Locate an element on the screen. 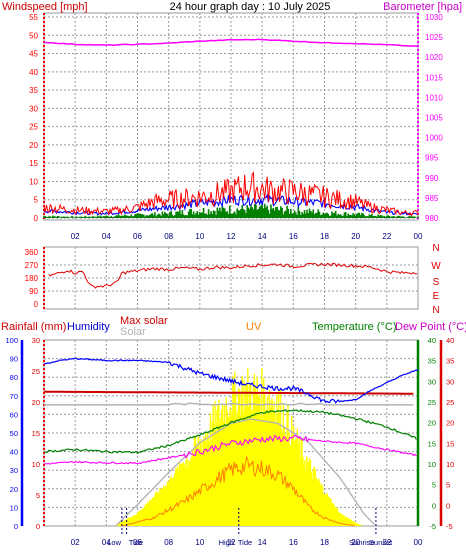 The width and height of the screenshot is (466, 554). temperature-tick-label: 30 is located at coordinates (432, 381).